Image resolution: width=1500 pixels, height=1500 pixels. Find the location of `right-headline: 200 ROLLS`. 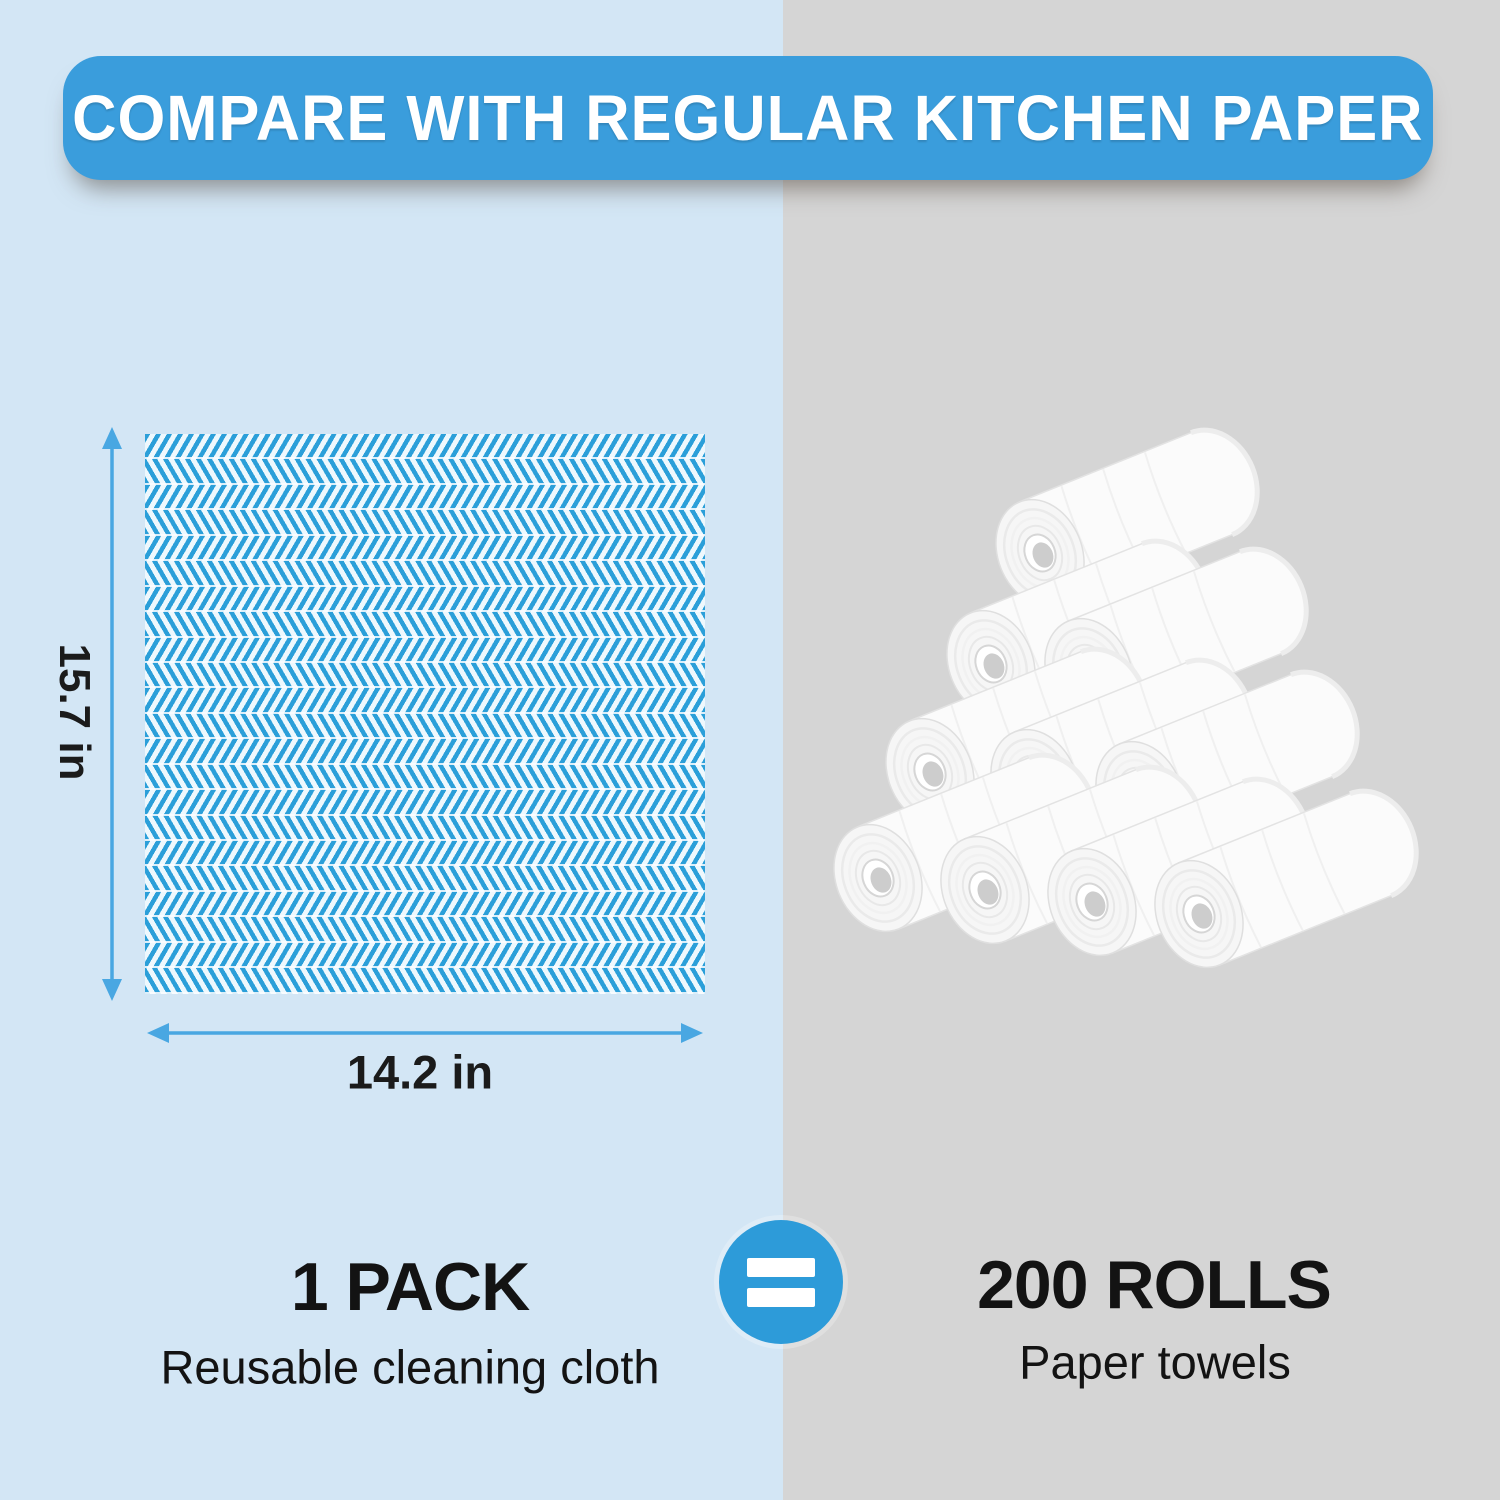

right-headline: 200 ROLLS is located at coordinates (1154, 1285).